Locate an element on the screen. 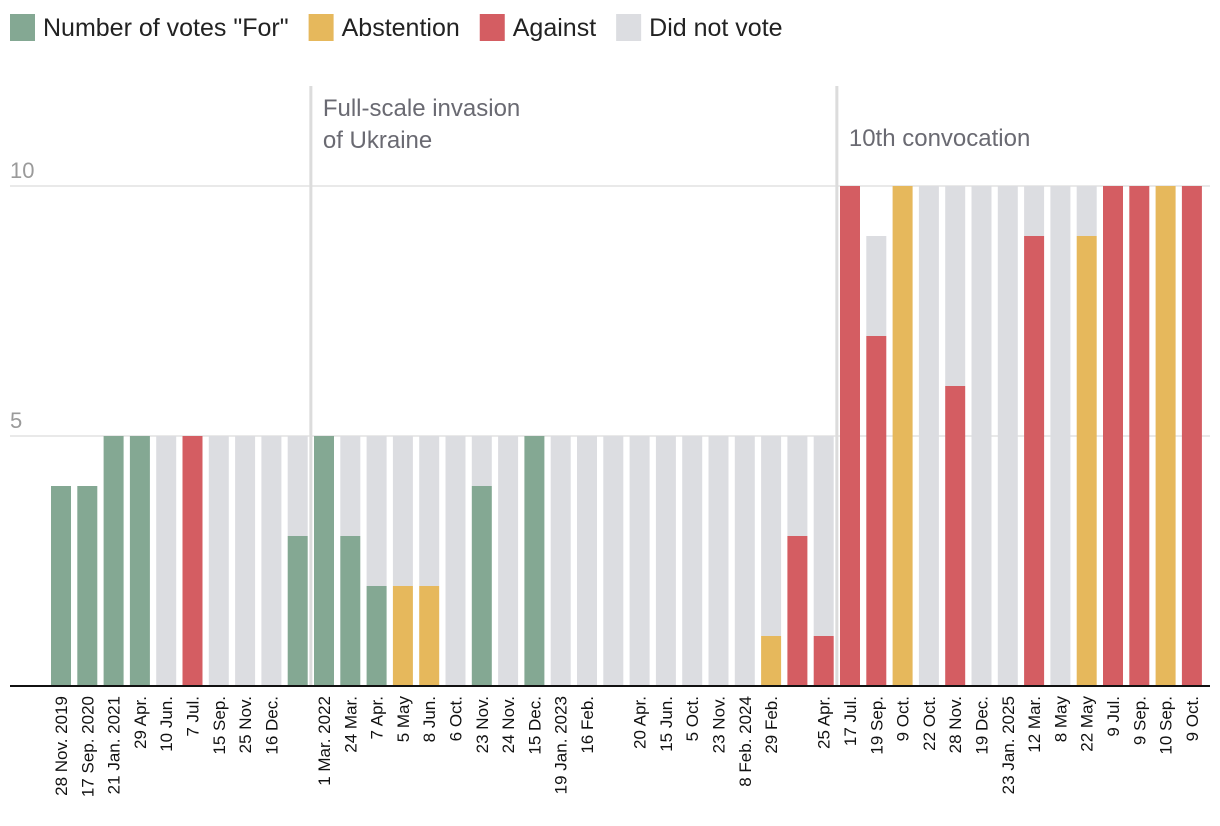  legend-label-abstention: Abstention is located at coordinates (401, 28).